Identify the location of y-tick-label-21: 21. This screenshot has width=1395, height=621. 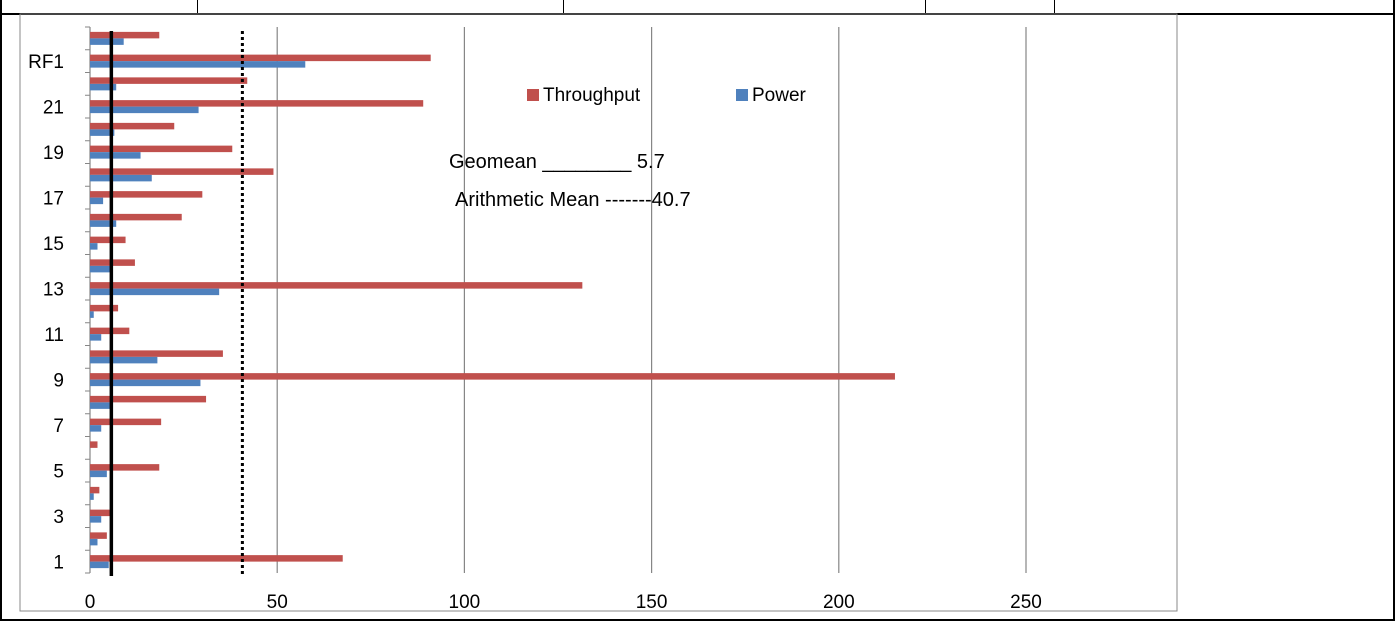
(53, 108).